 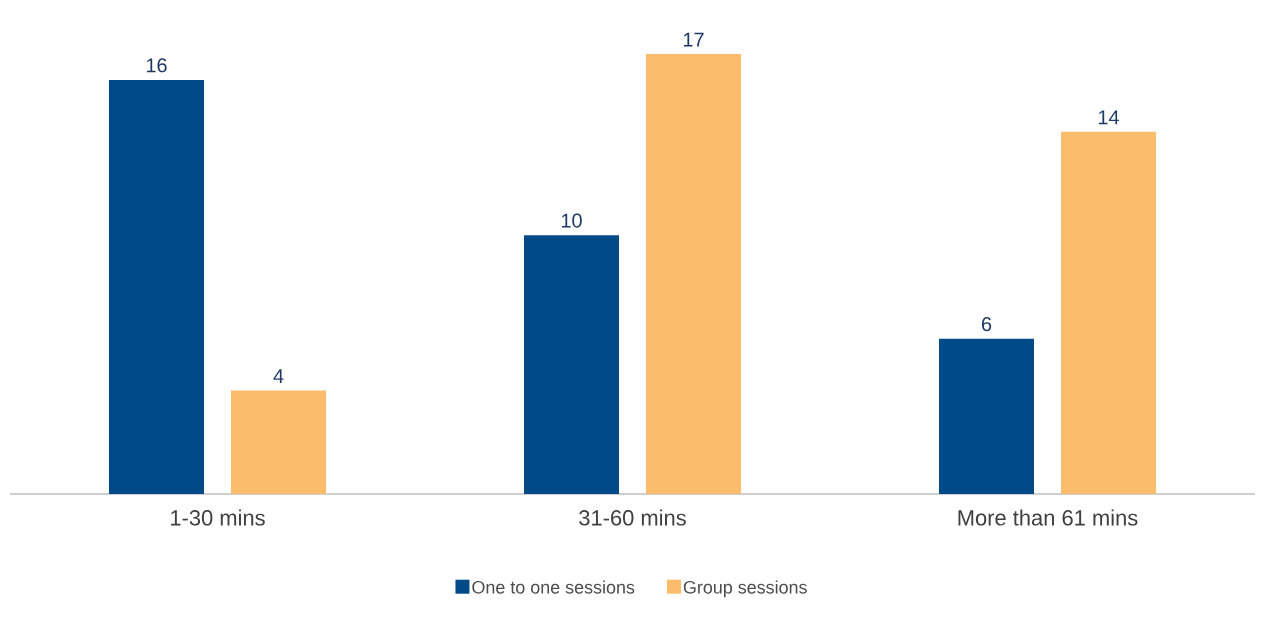 What do you see at coordinates (553, 587) in the screenshot?
I see `legend-label: One to one sessions` at bounding box center [553, 587].